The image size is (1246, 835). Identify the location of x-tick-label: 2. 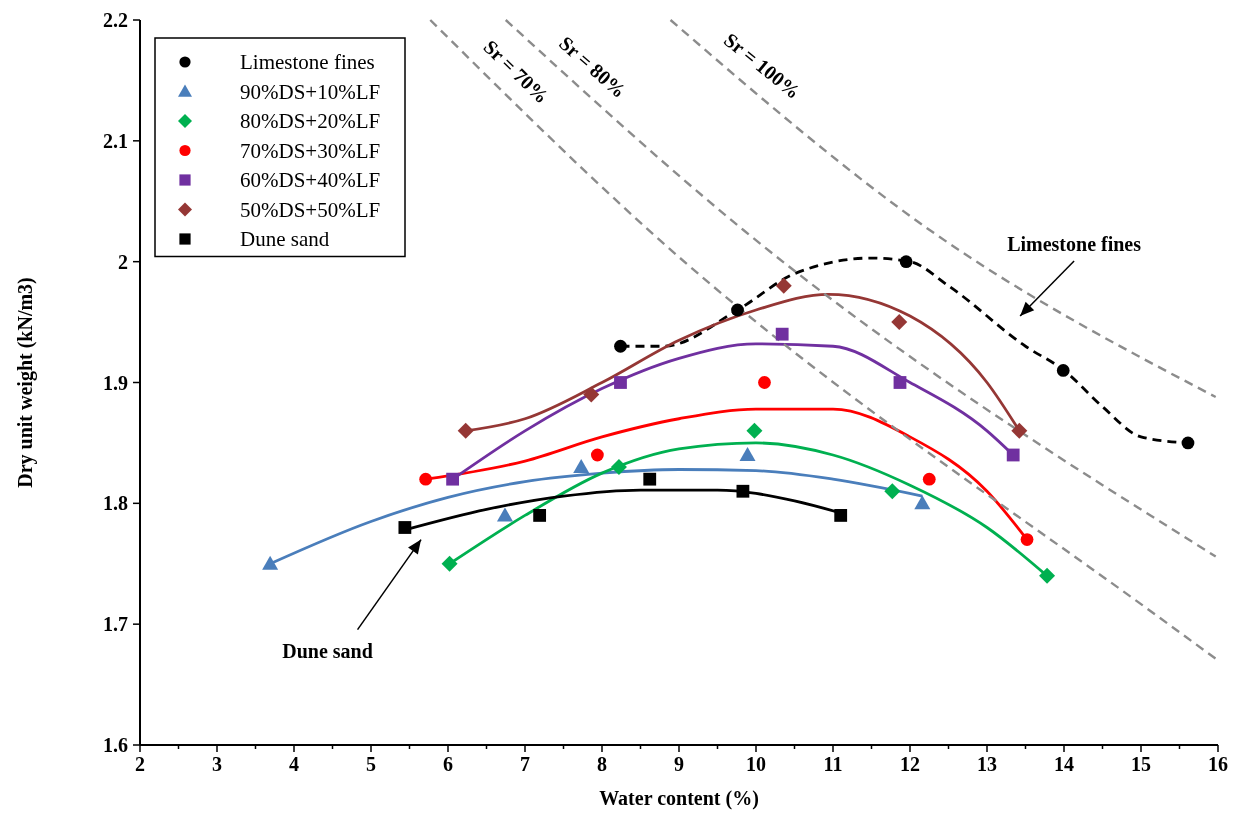
(140, 764).